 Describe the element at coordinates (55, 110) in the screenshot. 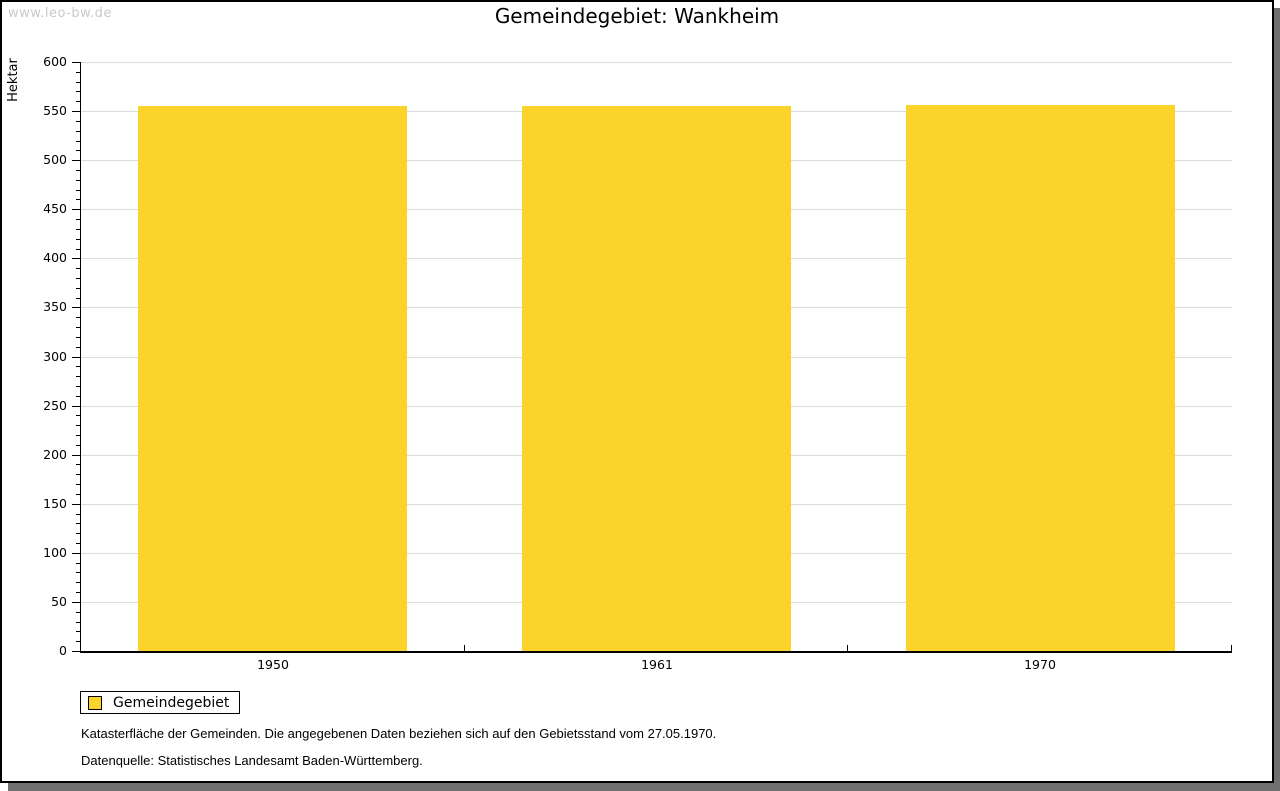

I see `y-tick-label: 550` at that location.